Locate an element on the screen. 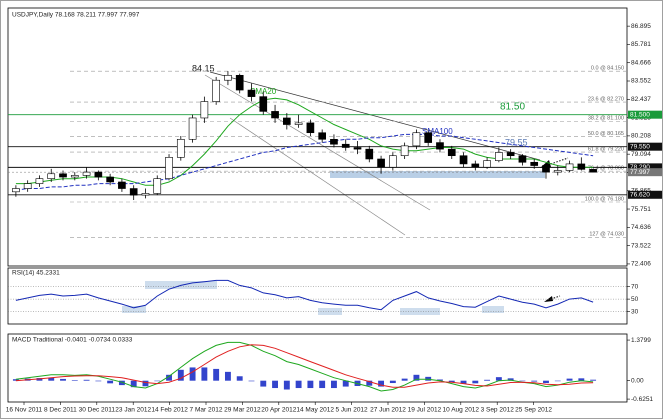  rsi-arrow is located at coordinates (554, 298).